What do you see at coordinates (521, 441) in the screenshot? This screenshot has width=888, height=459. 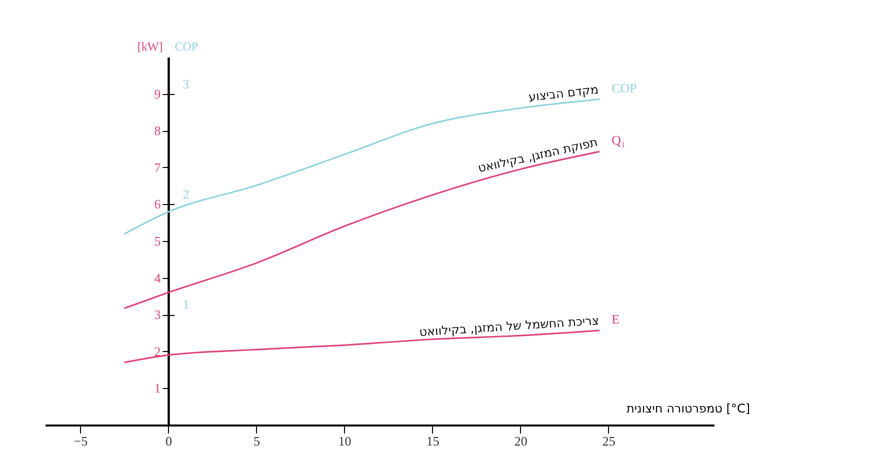 I see `x-tick-label: 20` at bounding box center [521, 441].